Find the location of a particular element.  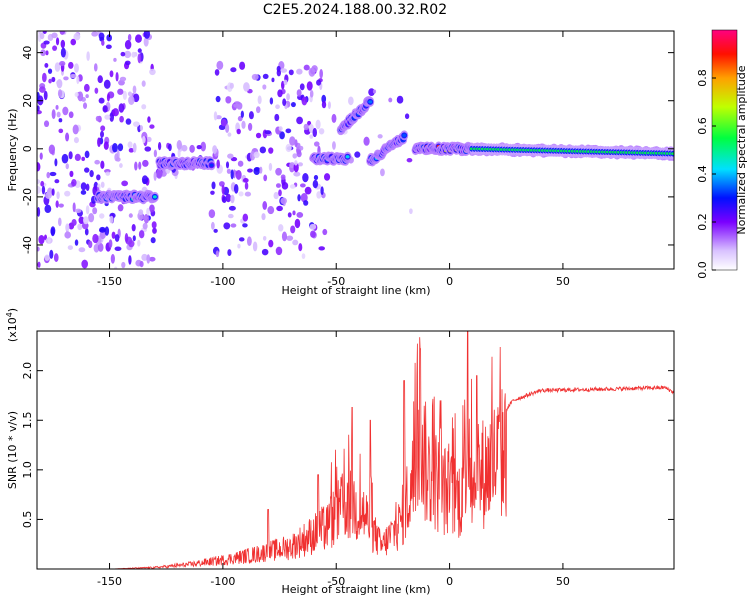

x-tick-label: 50 is located at coordinates (563, 581).